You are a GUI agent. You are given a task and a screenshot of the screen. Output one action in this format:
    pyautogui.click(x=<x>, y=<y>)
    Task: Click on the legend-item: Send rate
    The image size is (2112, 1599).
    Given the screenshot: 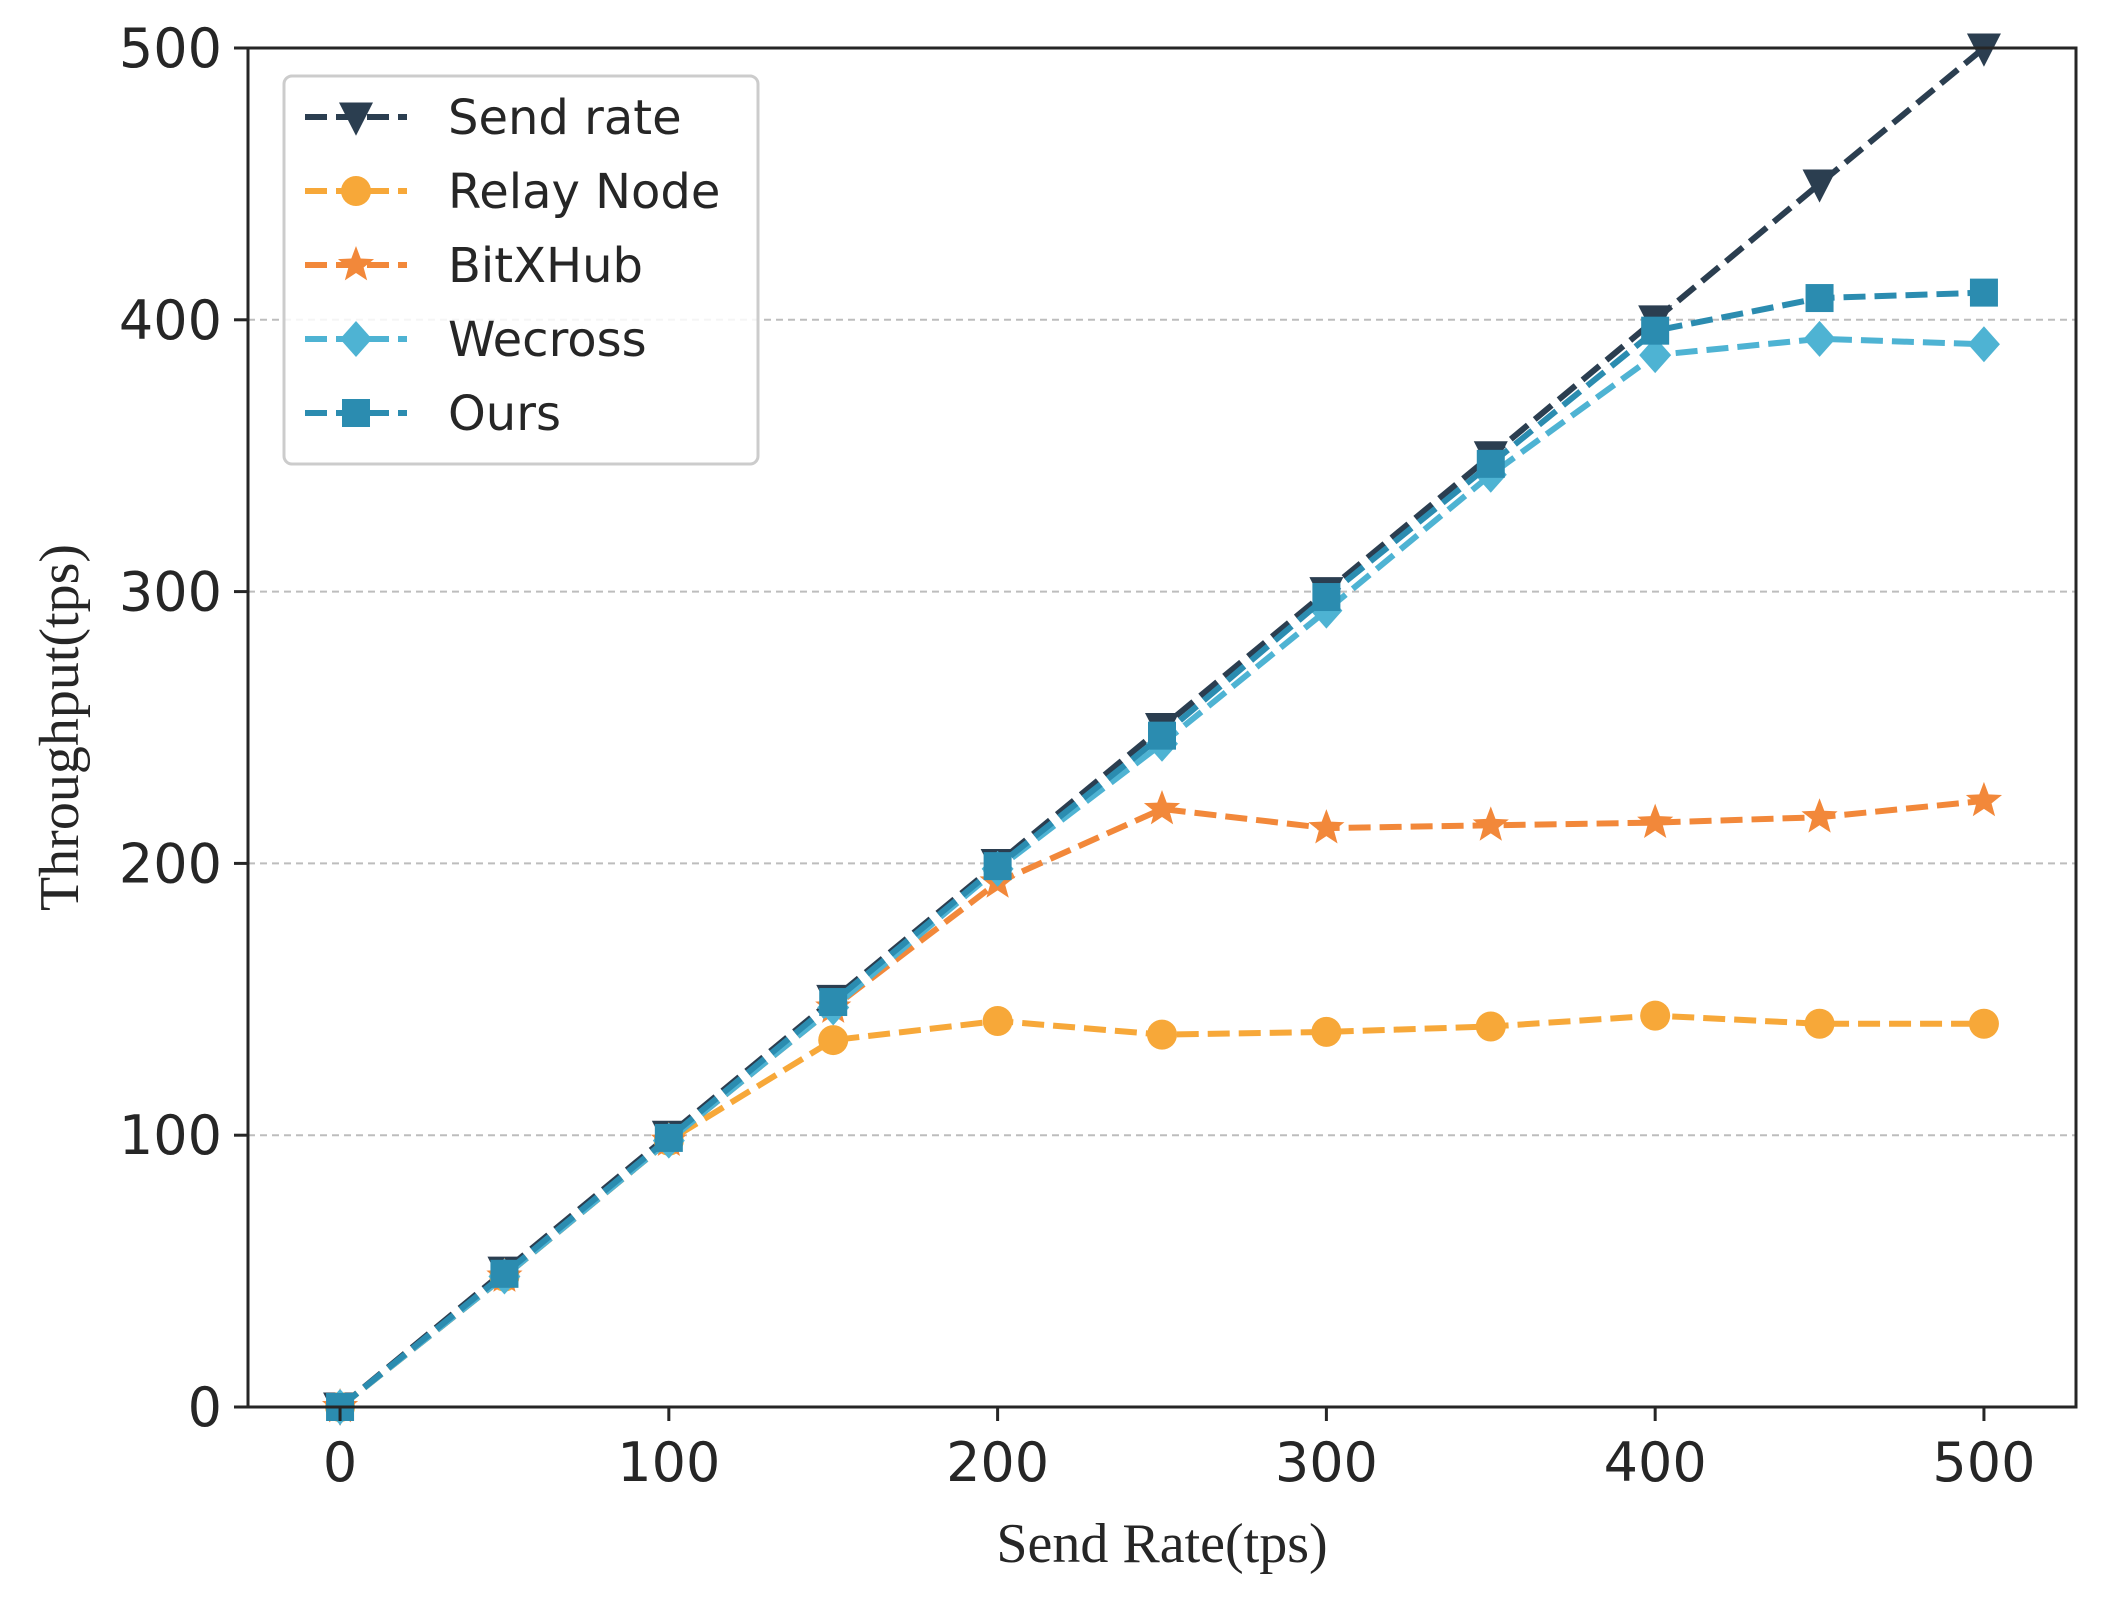 What is the action you would take?
    pyautogui.click(x=493, y=118)
    